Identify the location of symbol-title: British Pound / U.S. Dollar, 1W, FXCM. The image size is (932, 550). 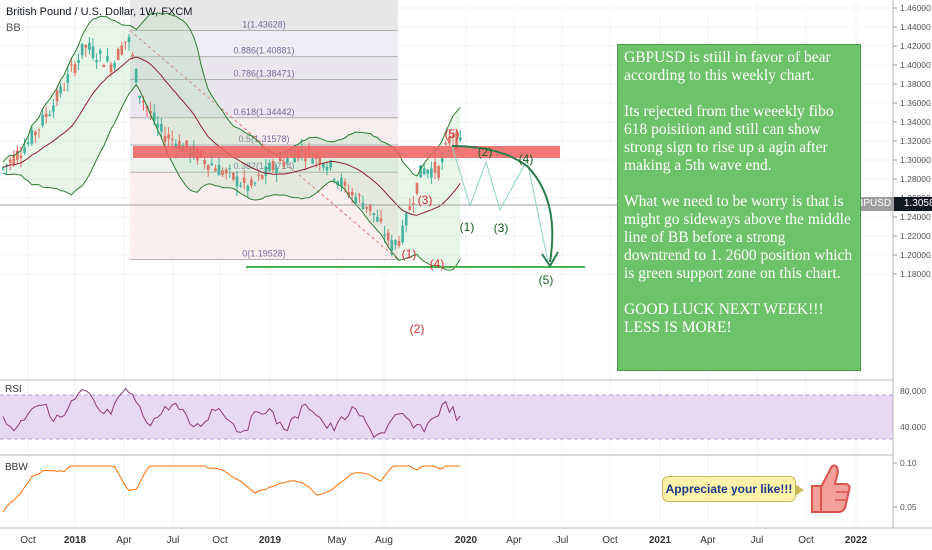
(99, 12).